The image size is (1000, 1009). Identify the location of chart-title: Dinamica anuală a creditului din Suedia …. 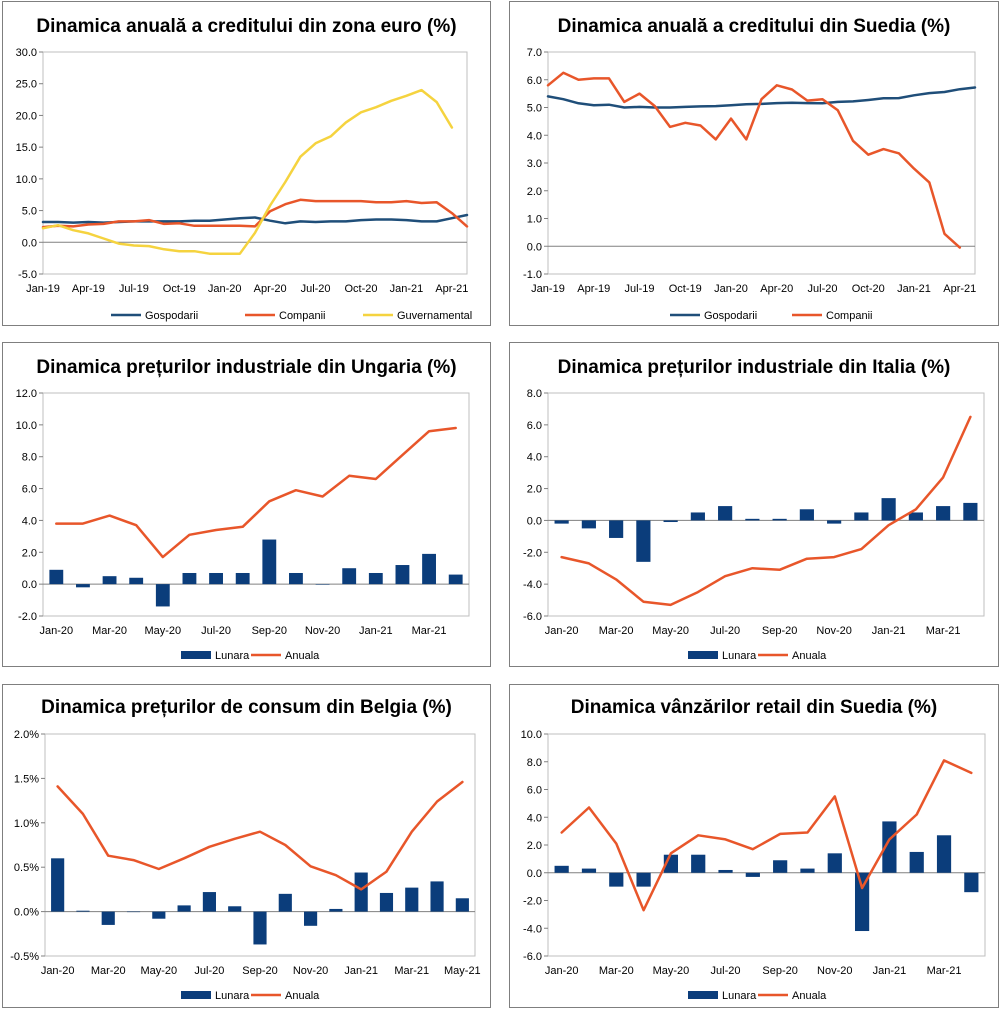
(754, 26).